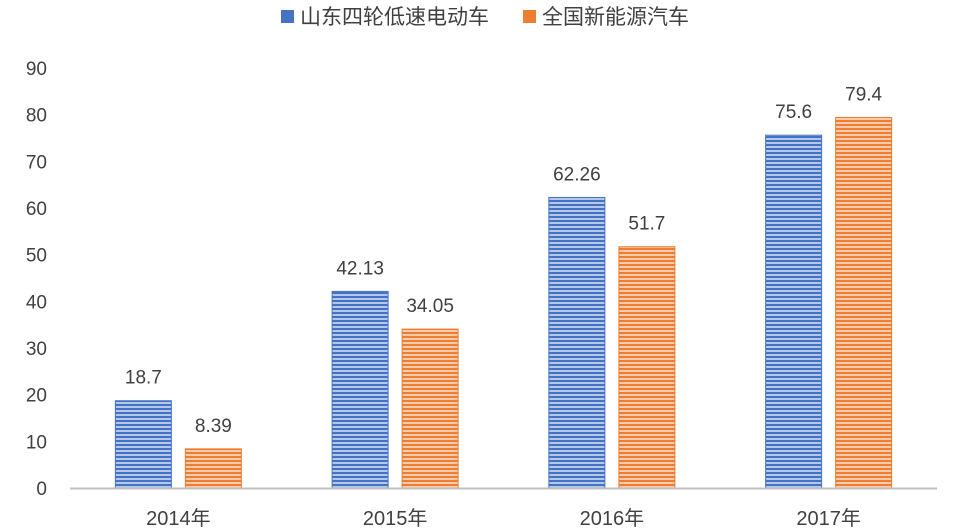 This screenshot has height=530, width=970. What do you see at coordinates (143, 378) in the screenshot?
I see `data-label-series-1-1: 18.7` at bounding box center [143, 378].